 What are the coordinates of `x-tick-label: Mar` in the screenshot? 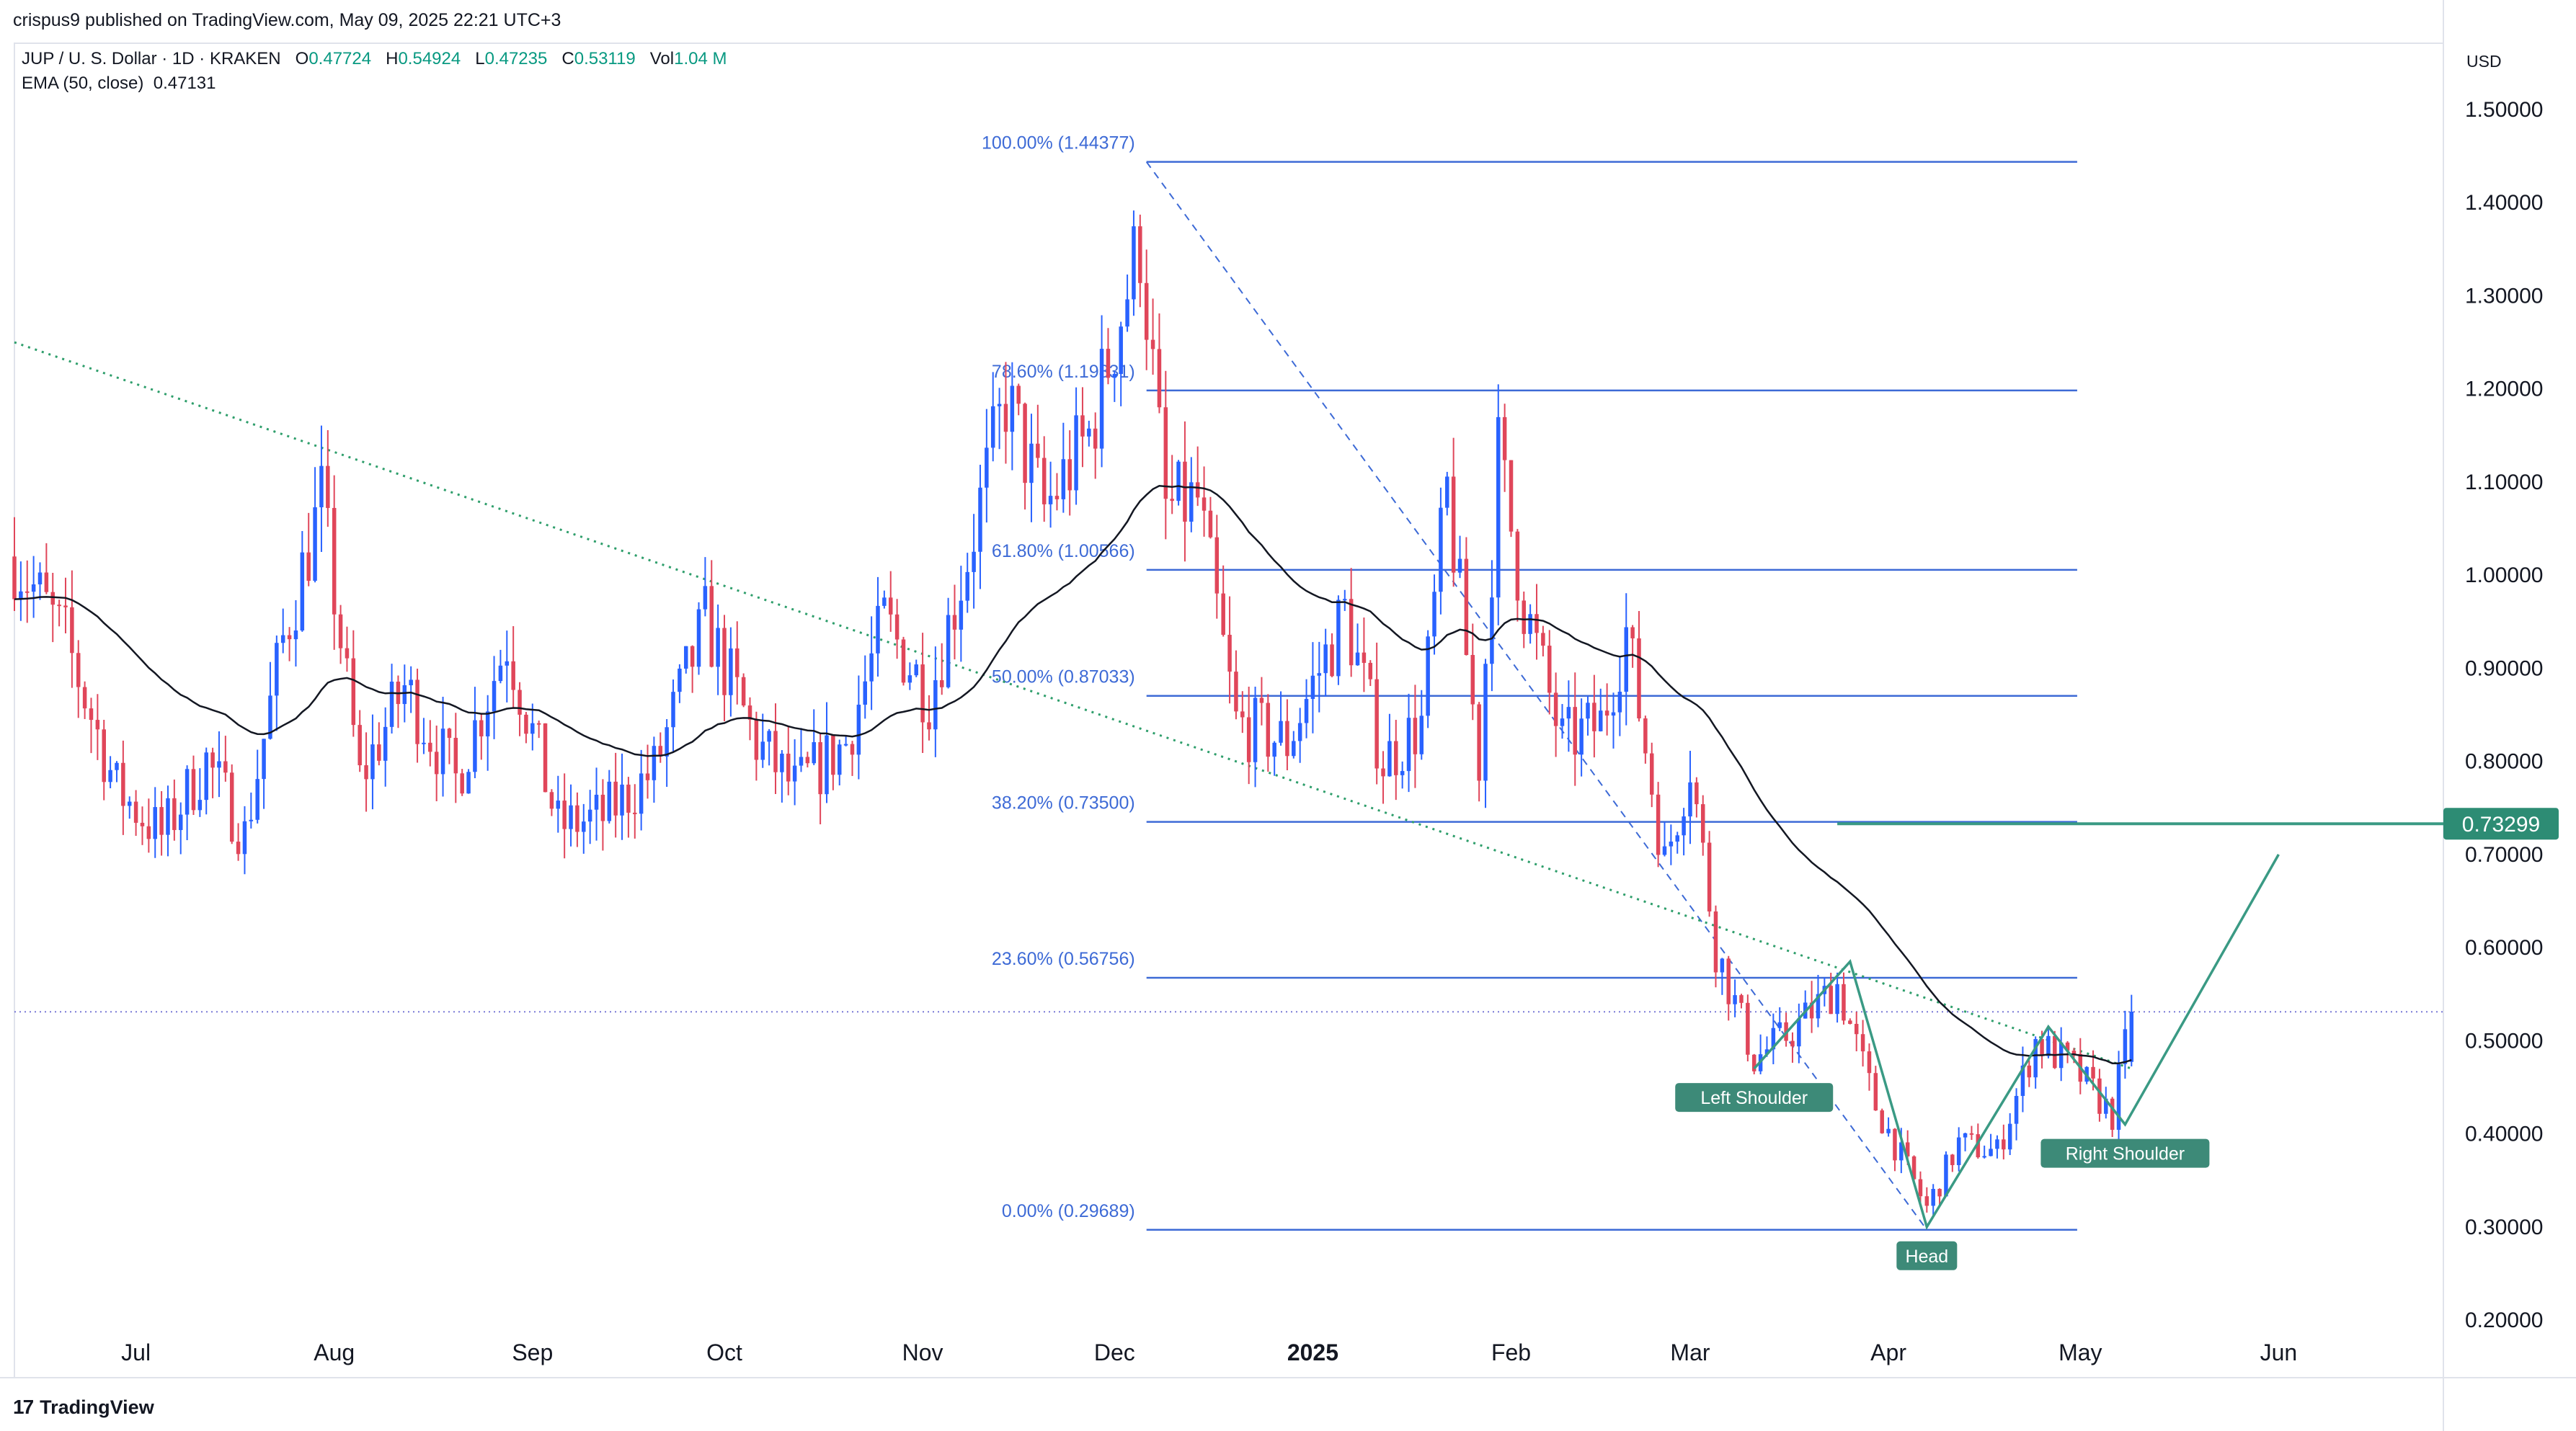 It's located at (1690, 1352).